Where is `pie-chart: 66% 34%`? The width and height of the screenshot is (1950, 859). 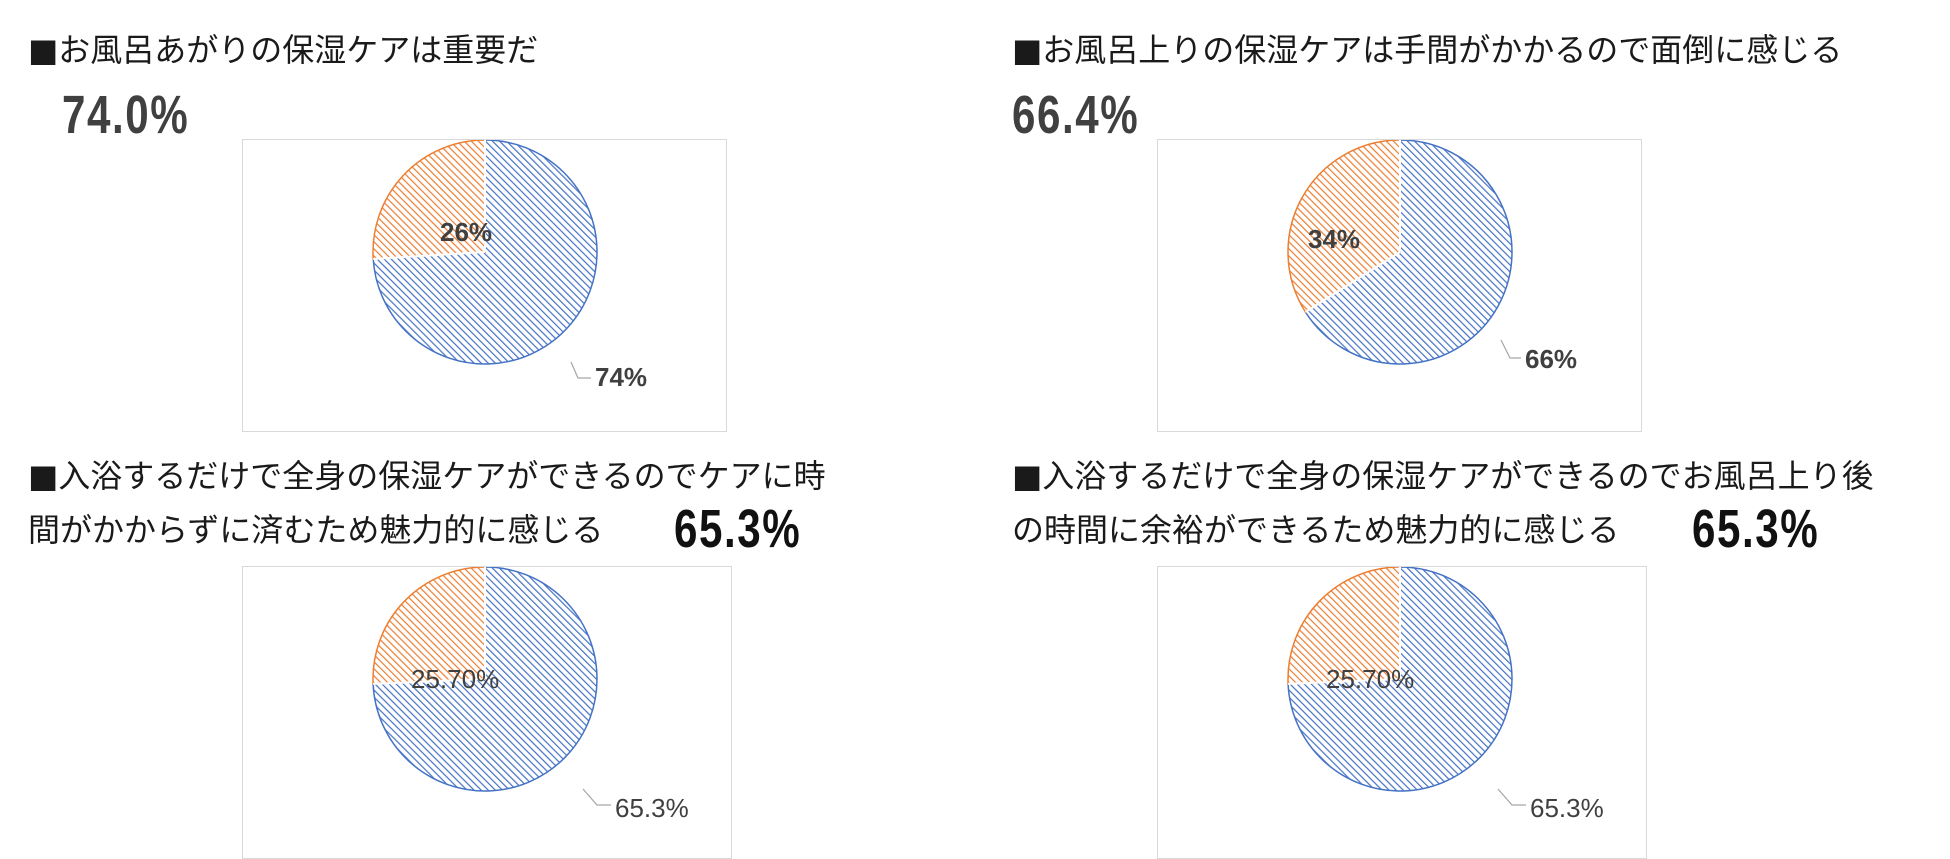 pie-chart: 66% 34% is located at coordinates (1432, 257).